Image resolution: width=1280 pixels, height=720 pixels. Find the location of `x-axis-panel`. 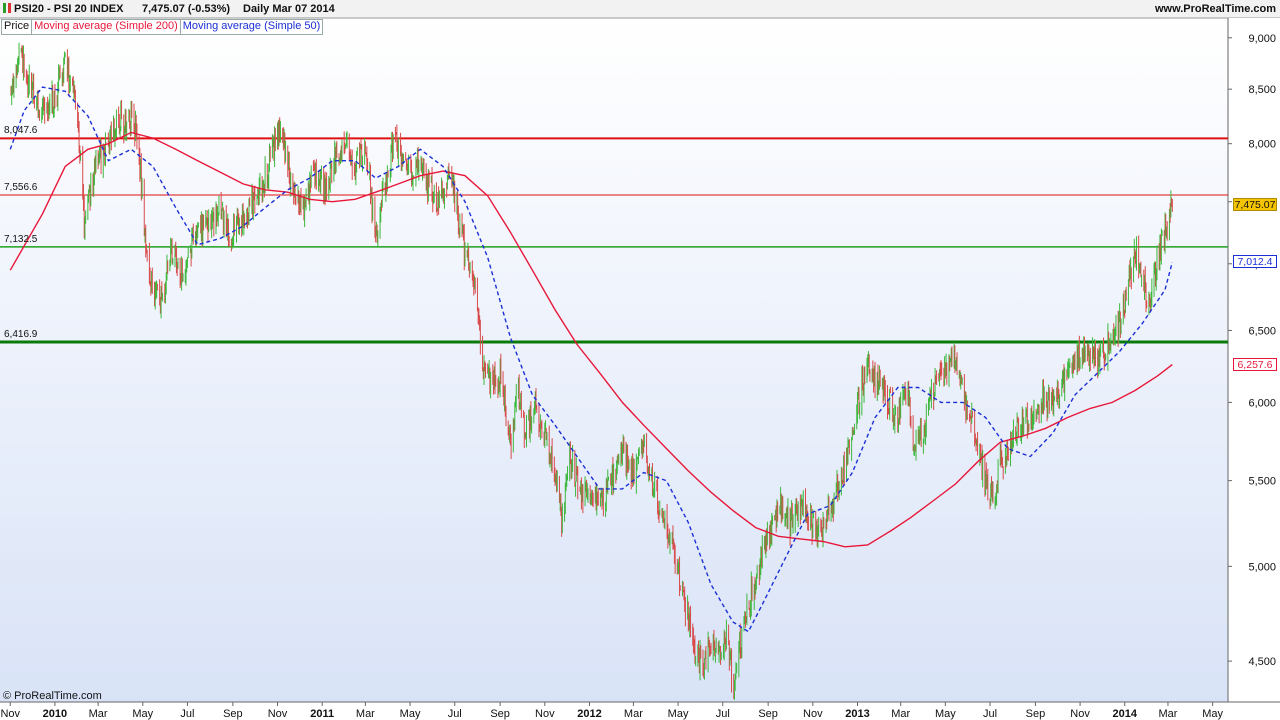

x-axis-panel is located at coordinates (640, 711).